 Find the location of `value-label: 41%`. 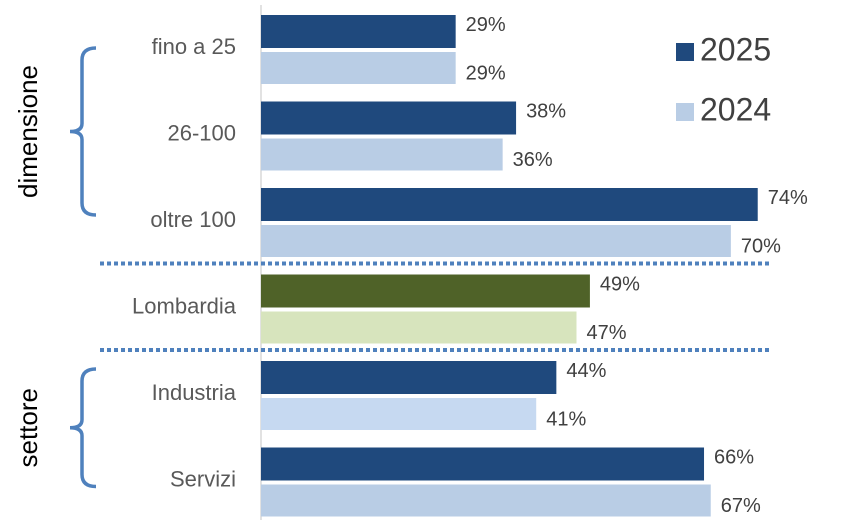

value-label: 41% is located at coordinates (566, 419).